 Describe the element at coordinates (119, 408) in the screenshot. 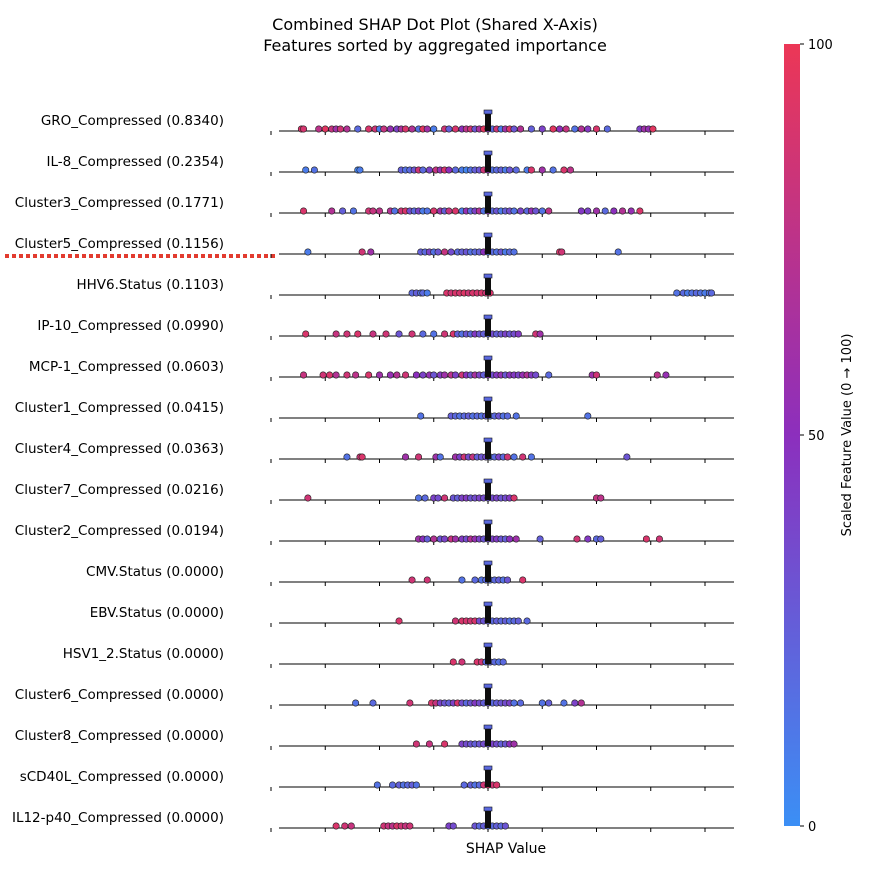

I see `feature-label: Cluster1_Compressed (0.0415)` at that location.